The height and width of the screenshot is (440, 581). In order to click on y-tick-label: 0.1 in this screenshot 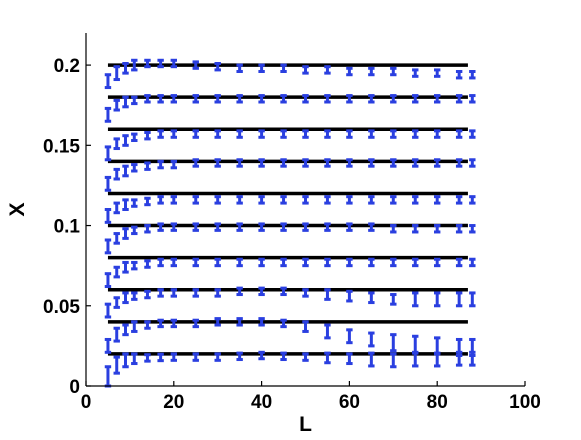, I will do `click(67, 227)`.